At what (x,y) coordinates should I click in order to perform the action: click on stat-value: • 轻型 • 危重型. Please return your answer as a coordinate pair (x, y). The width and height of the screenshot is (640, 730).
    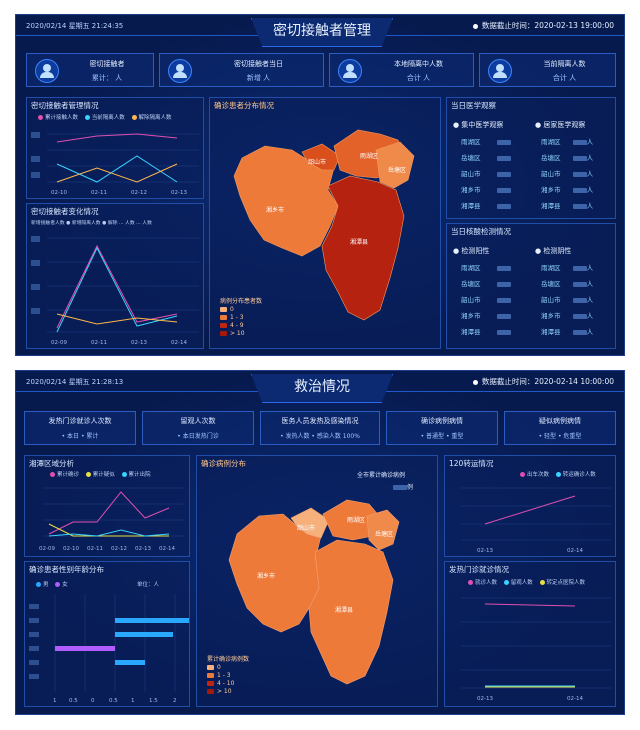
    Looking at the image, I should click on (560, 436).